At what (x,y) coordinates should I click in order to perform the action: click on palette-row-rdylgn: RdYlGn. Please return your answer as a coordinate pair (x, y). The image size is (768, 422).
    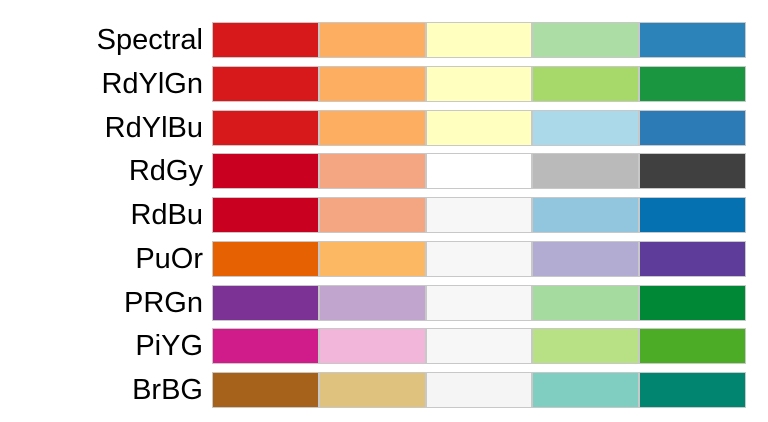
    Looking at the image, I should click on (384, 83).